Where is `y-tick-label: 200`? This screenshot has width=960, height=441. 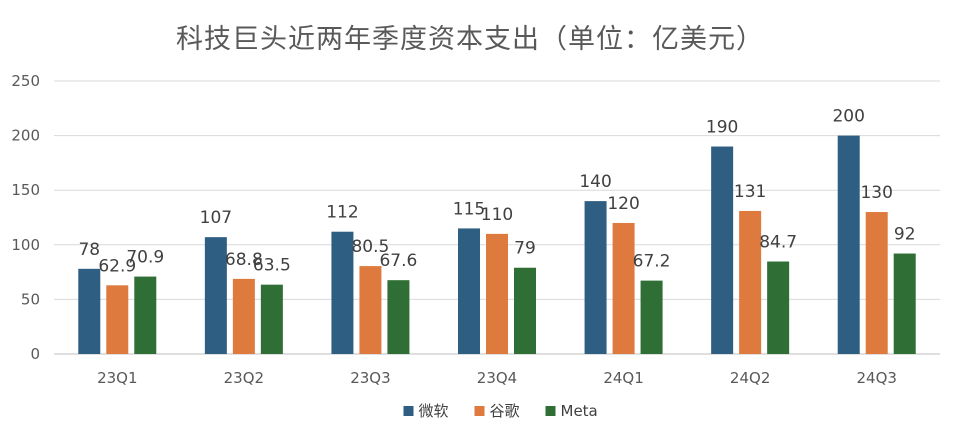 y-tick-label: 200 is located at coordinates (25, 136).